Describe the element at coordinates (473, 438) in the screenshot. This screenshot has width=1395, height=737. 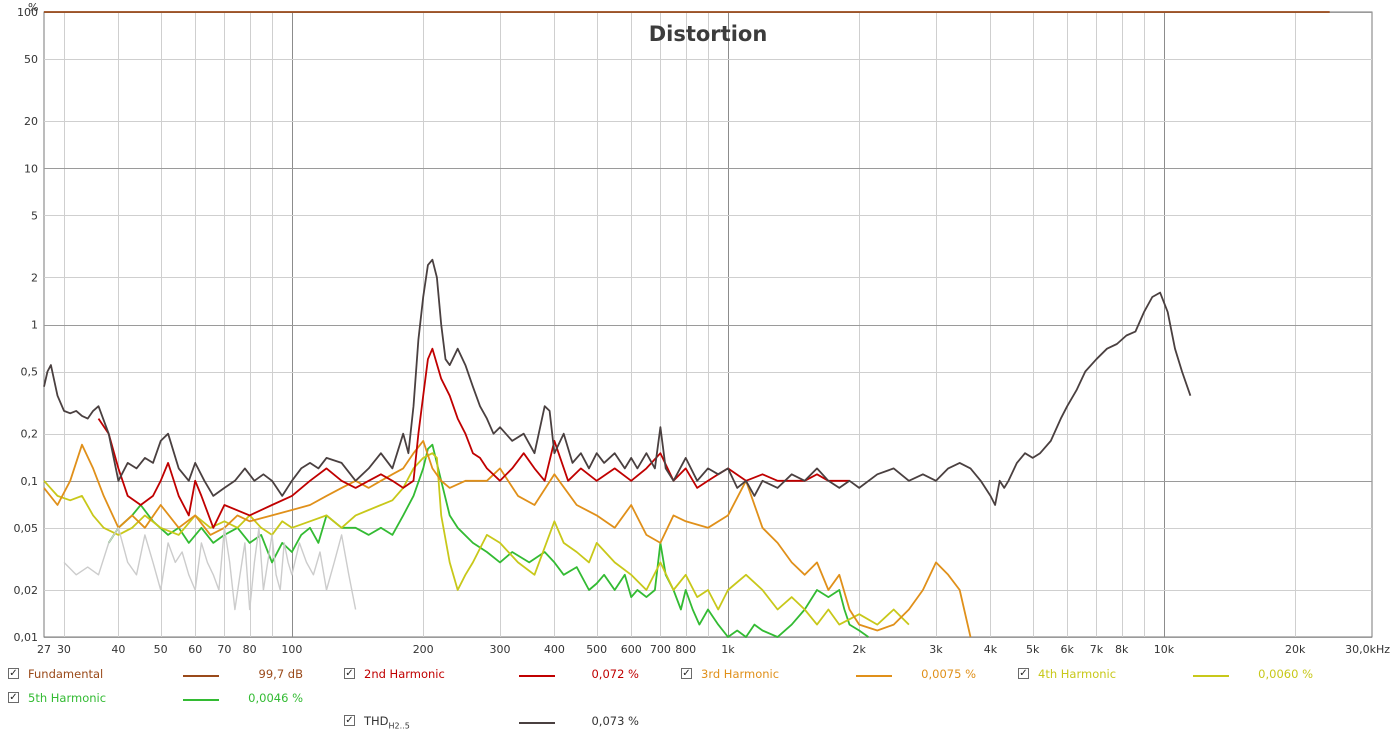
I see `series-line-2nd-harmonic` at that location.